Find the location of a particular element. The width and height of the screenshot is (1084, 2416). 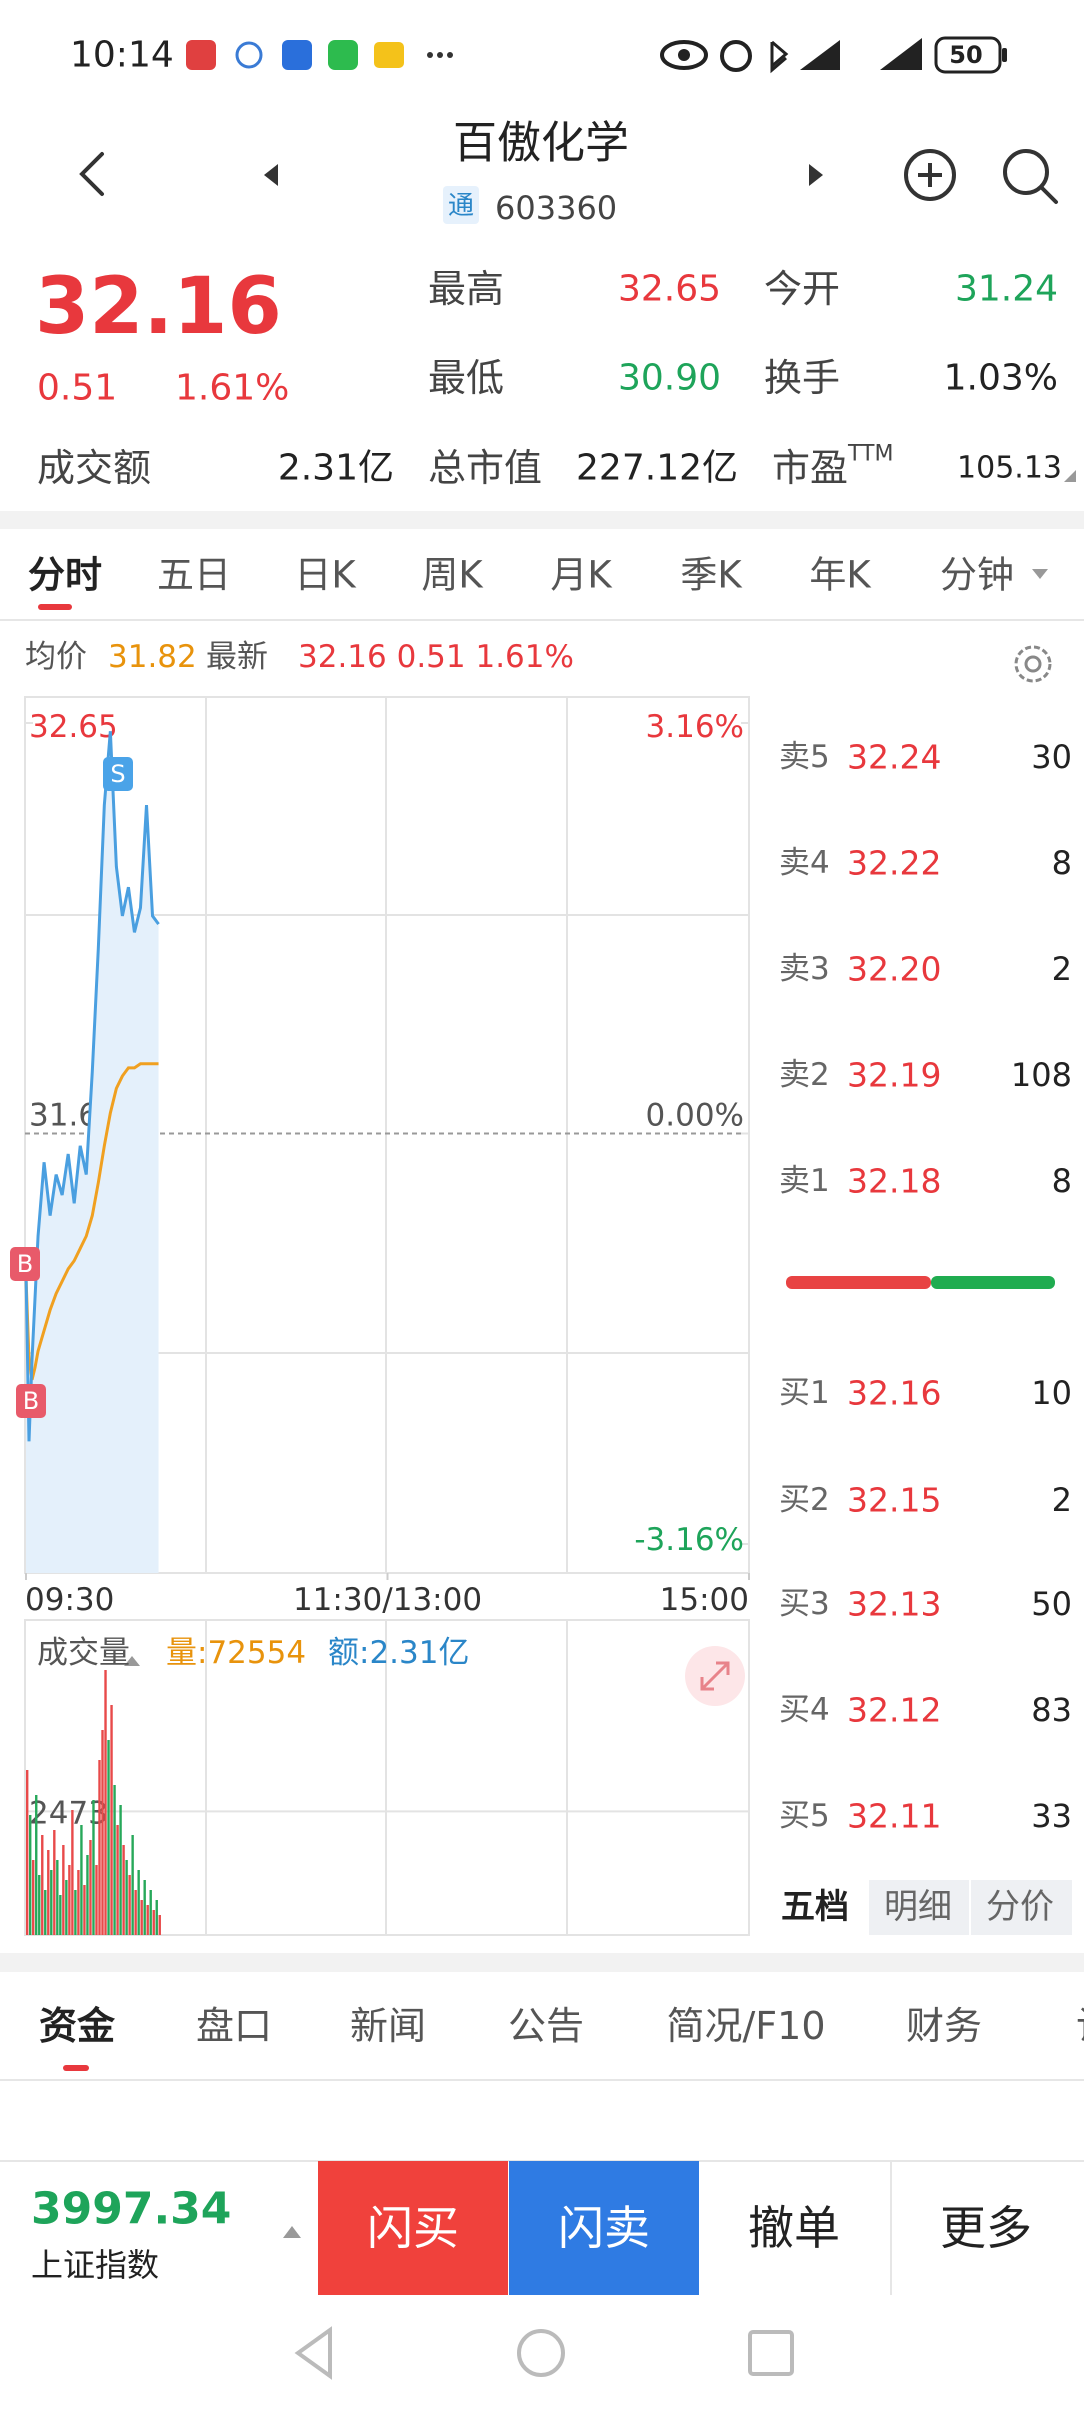

chart-tab: 分钟 is located at coordinates (977, 575).